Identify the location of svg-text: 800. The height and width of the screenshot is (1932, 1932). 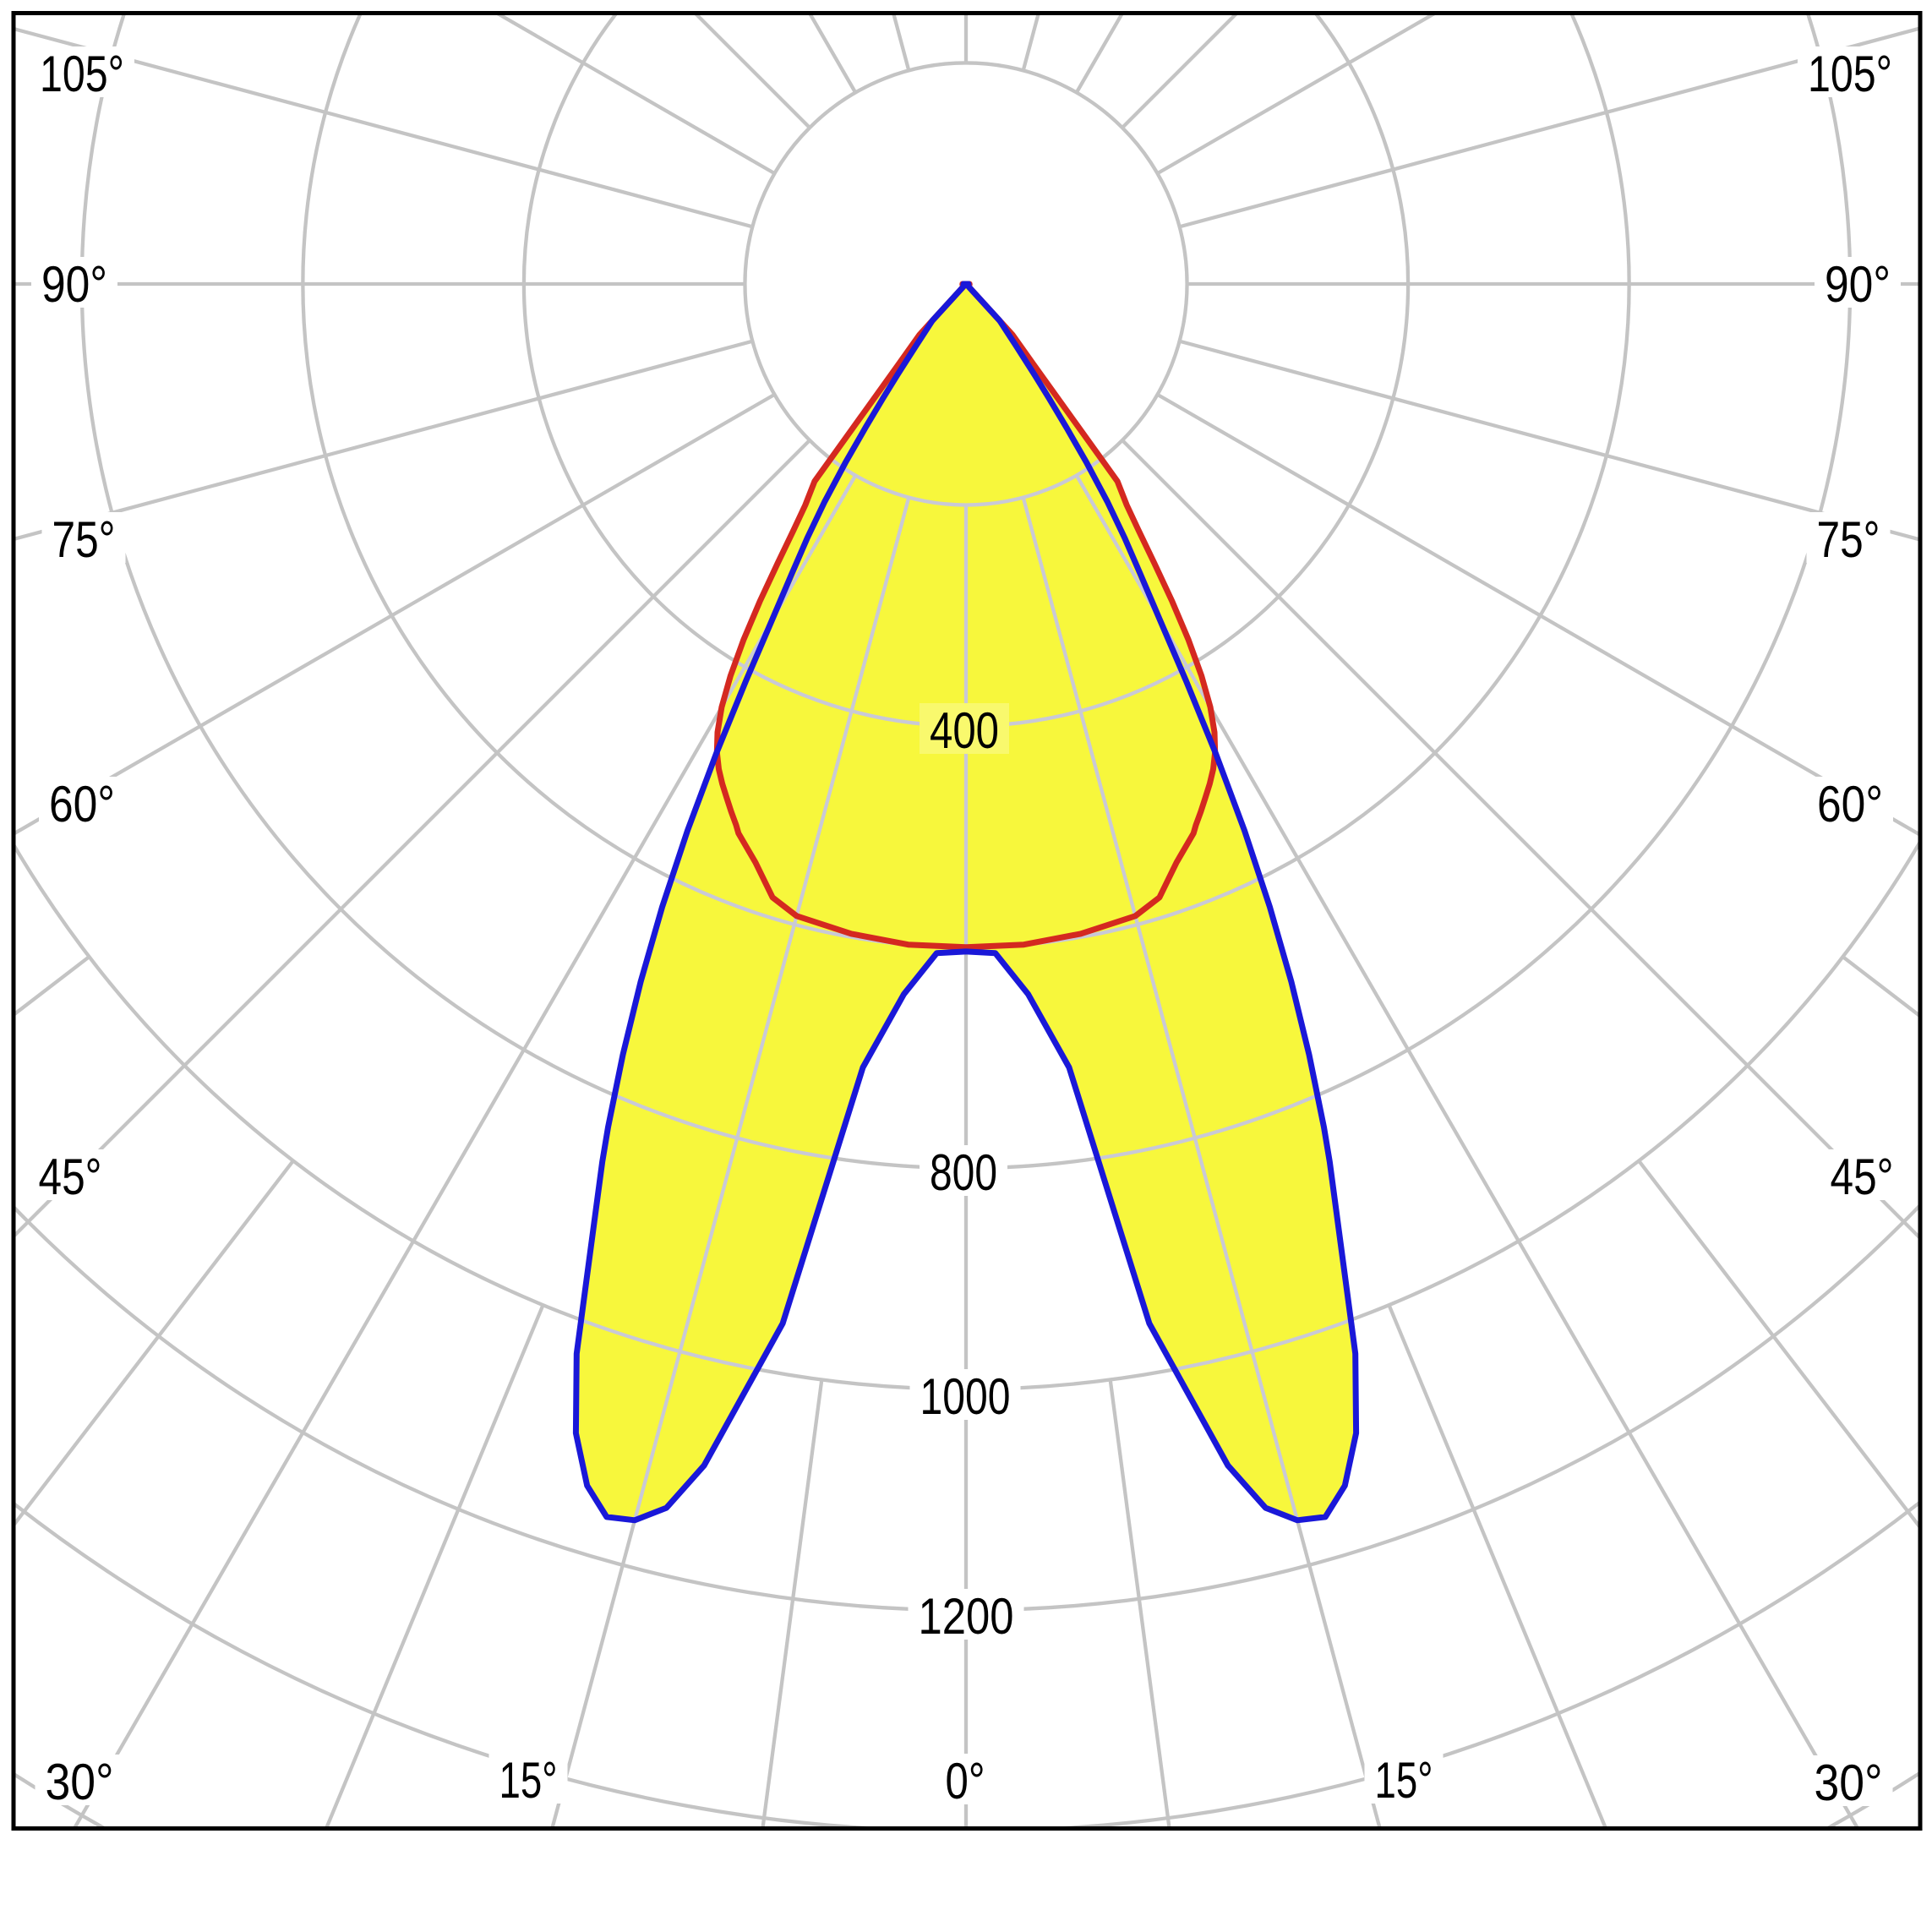
(963, 1172).